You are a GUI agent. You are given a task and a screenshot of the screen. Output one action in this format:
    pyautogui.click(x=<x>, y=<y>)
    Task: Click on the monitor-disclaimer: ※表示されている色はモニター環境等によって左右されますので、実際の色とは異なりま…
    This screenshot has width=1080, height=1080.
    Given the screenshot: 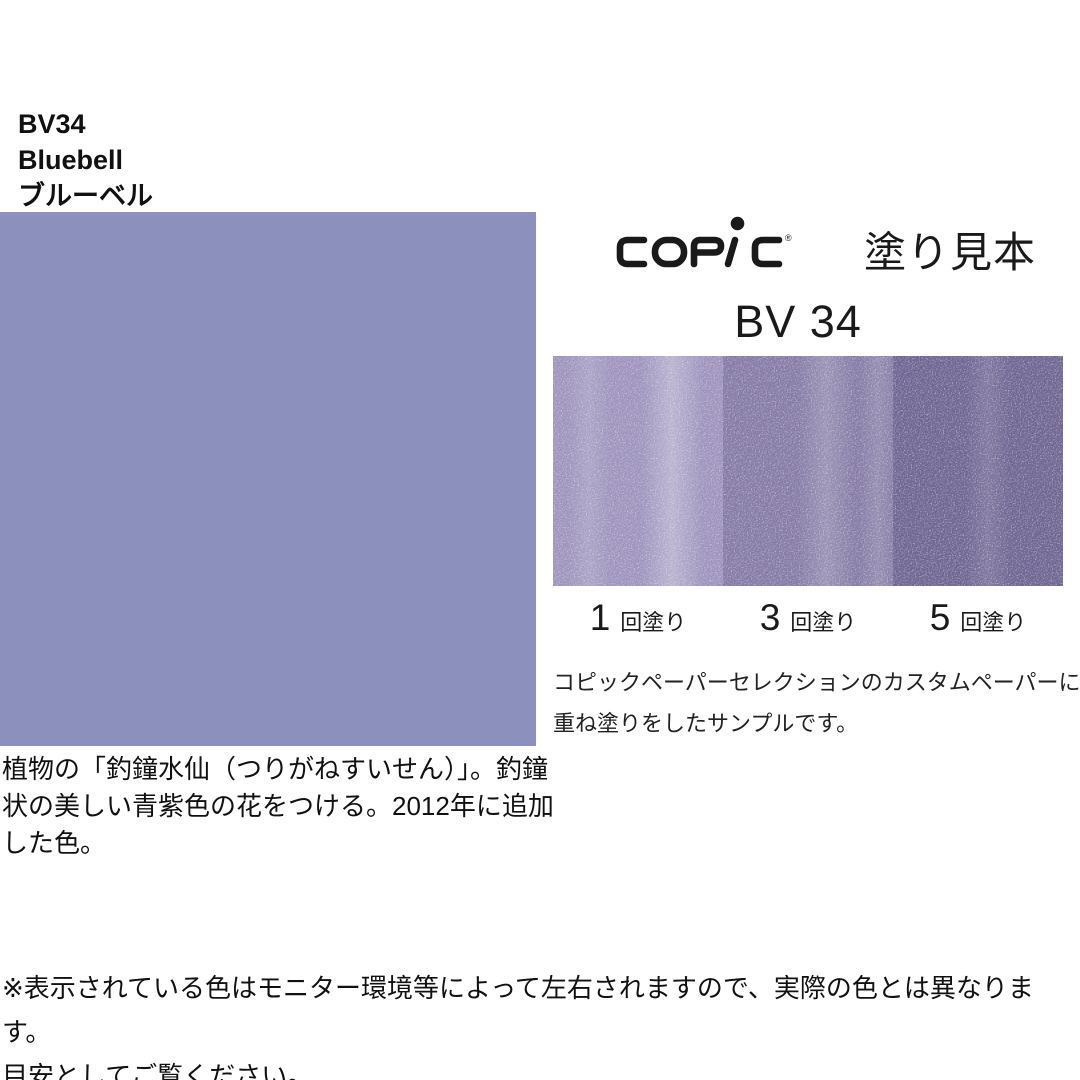 What is the action you would take?
    pyautogui.click(x=518, y=1026)
    